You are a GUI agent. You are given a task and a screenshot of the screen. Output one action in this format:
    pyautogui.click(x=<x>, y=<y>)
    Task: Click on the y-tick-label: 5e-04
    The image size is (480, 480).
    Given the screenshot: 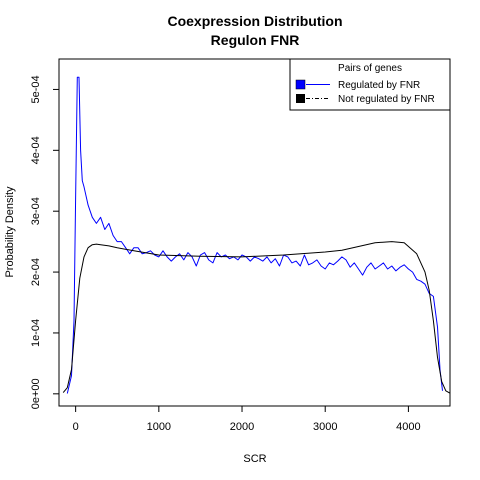 What is the action you would take?
    pyautogui.click(x=36, y=89)
    